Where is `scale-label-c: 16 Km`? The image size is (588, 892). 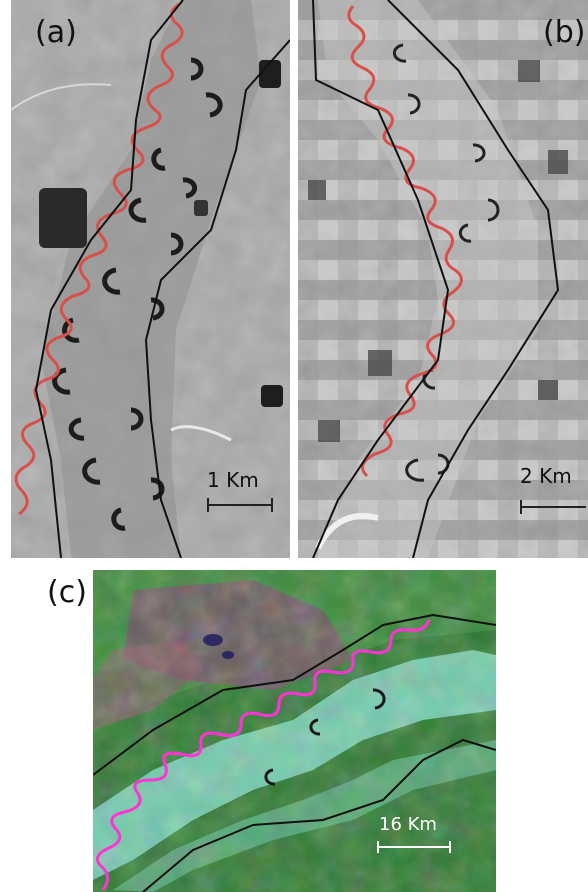
scale-label-c: 16 Km is located at coordinates (408, 824).